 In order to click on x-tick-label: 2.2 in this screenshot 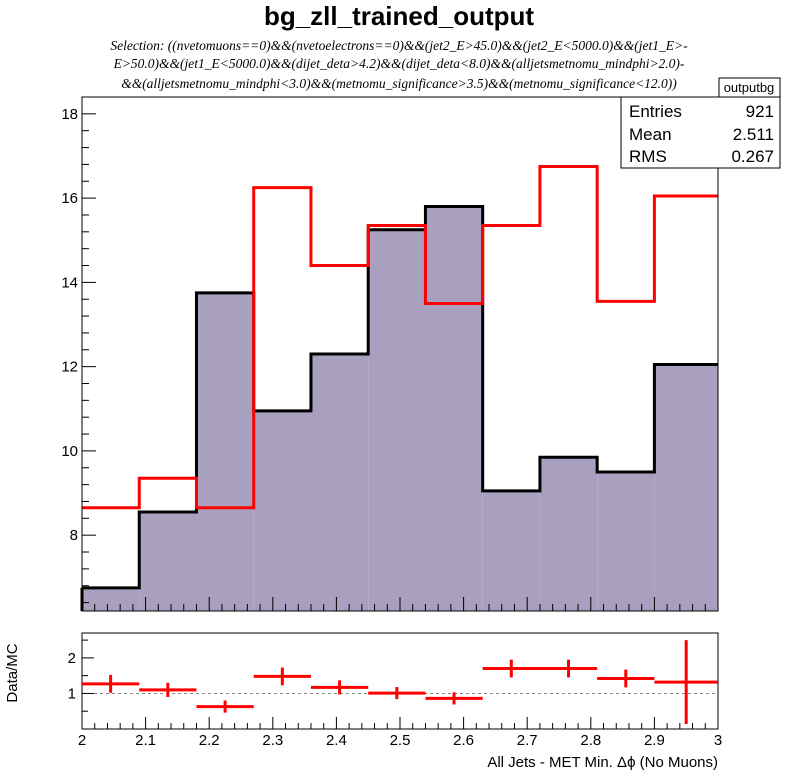, I will do `click(209, 740)`.